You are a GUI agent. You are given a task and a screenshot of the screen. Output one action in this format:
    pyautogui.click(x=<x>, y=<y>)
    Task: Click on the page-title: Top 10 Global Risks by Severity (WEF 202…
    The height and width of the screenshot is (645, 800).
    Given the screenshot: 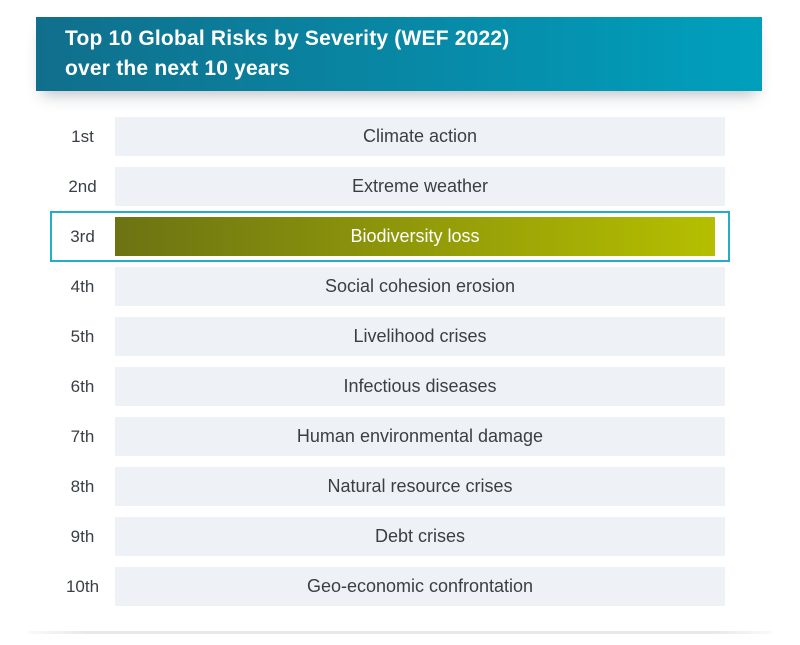 What is the action you would take?
    pyautogui.click(x=287, y=38)
    